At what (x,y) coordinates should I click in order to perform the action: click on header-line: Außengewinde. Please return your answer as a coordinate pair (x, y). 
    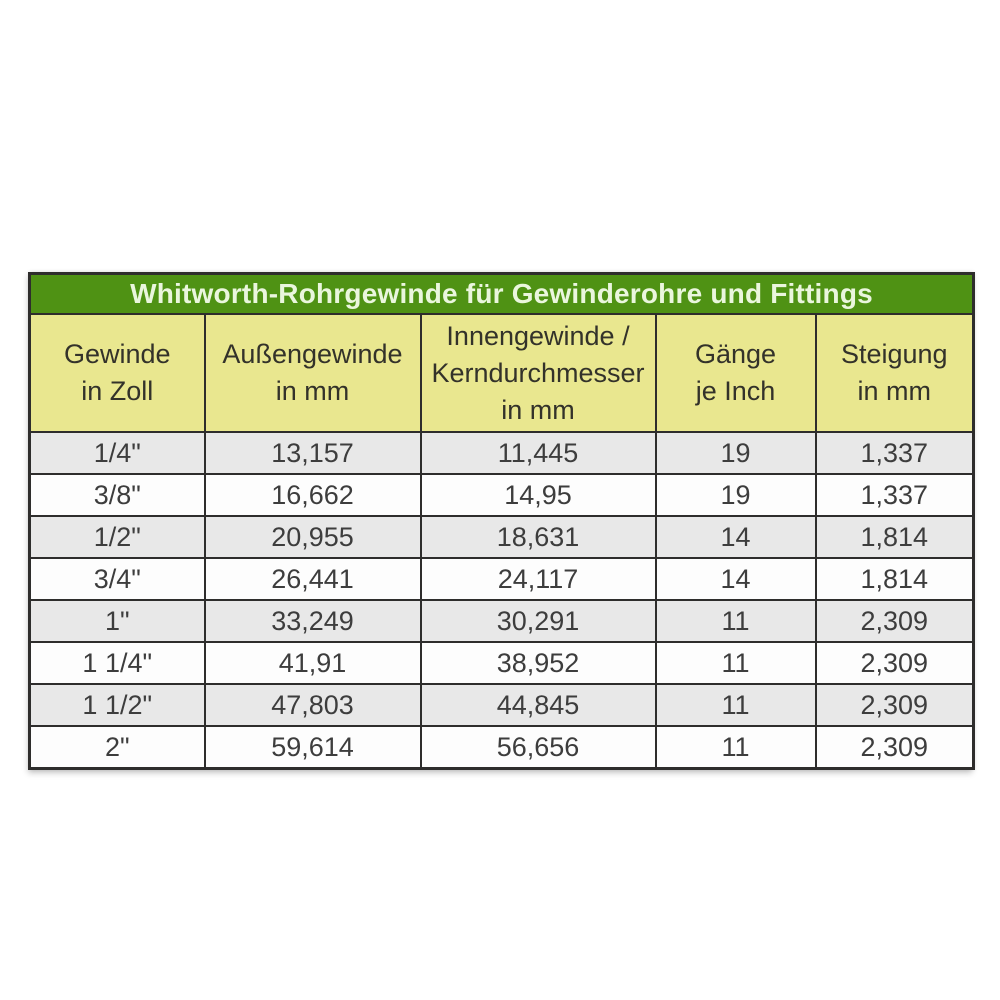
    Looking at the image, I should click on (312, 354).